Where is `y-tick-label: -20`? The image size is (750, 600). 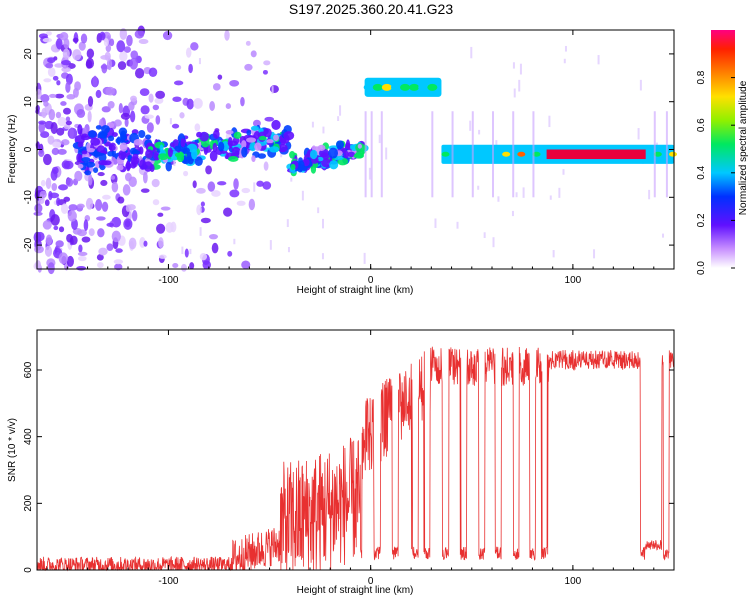
y-tick-label: -20 is located at coordinates (28, 244).